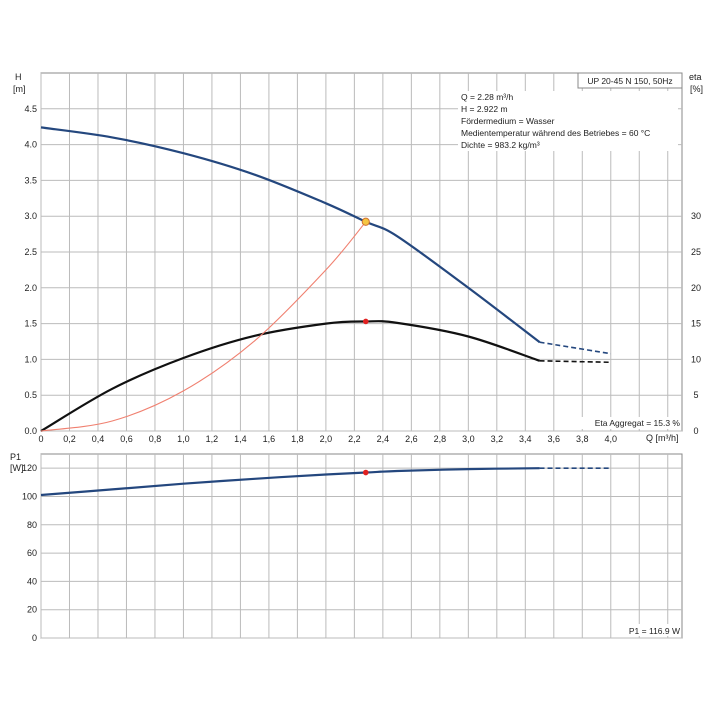  I want to click on p1-tick-label: 20, so click(32, 610).